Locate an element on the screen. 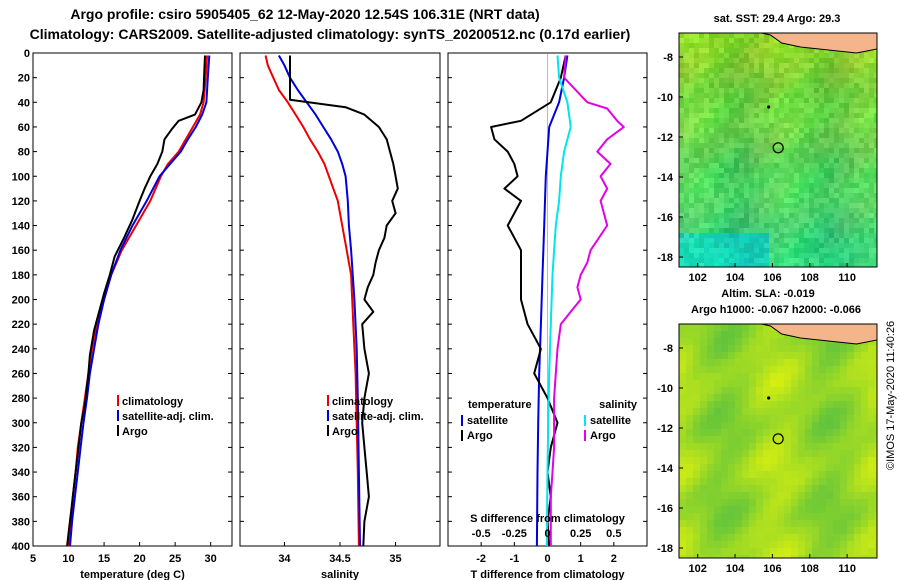  depth-tick-label: 0 is located at coordinates (27, 54).